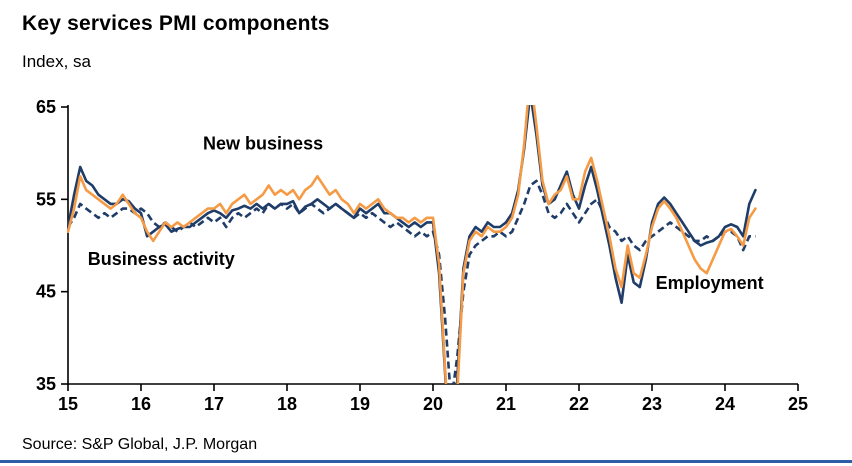 This screenshot has height=466, width=852. I want to click on x-tick-label-24: 24, so click(725, 404).